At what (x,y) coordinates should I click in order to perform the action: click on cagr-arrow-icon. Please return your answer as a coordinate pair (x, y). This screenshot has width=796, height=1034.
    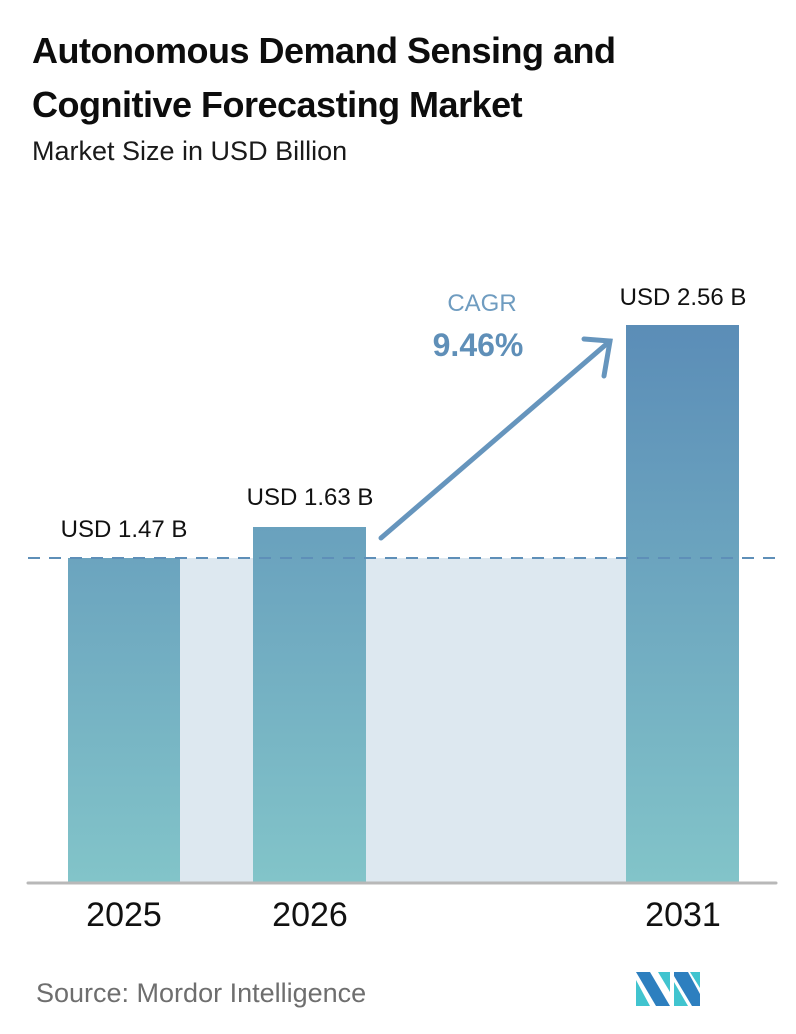
    Looking at the image, I should click on (495, 438).